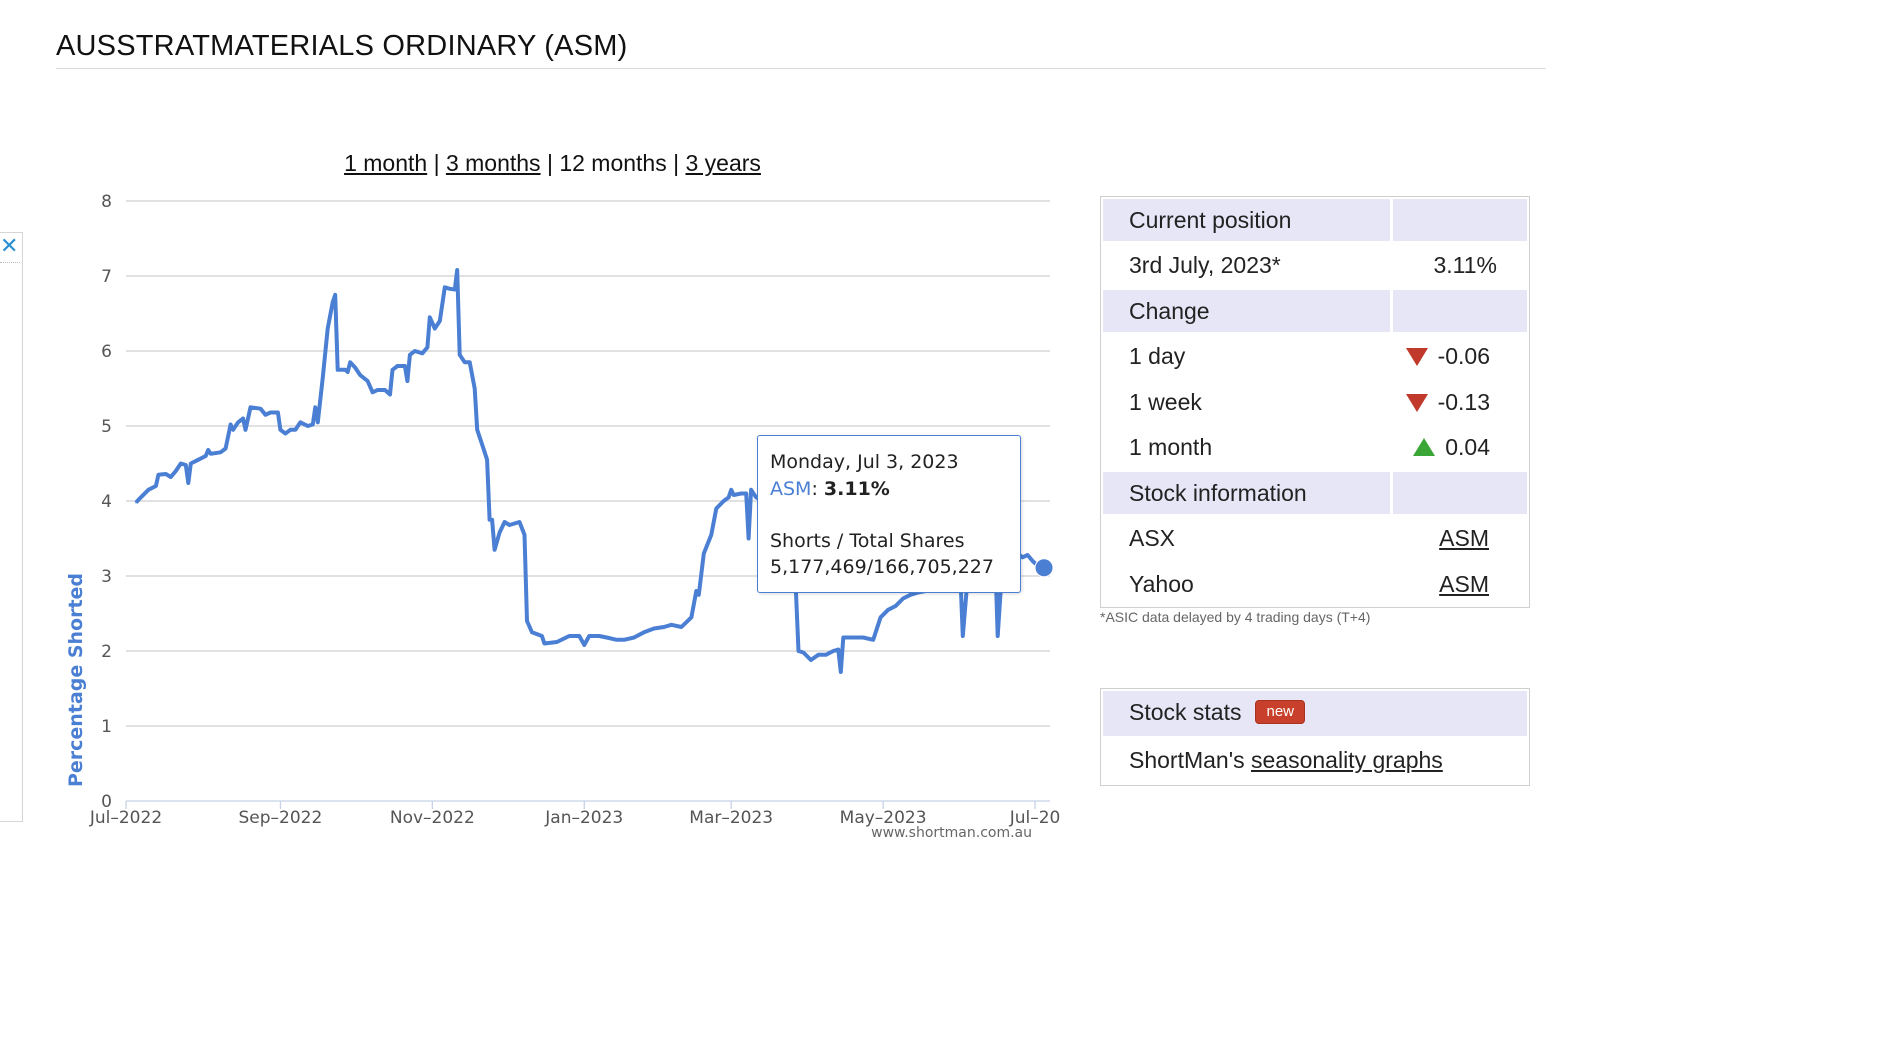 The width and height of the screenshot is (1894, 1052). I want to click on hover-marker, so click(1044, 568).